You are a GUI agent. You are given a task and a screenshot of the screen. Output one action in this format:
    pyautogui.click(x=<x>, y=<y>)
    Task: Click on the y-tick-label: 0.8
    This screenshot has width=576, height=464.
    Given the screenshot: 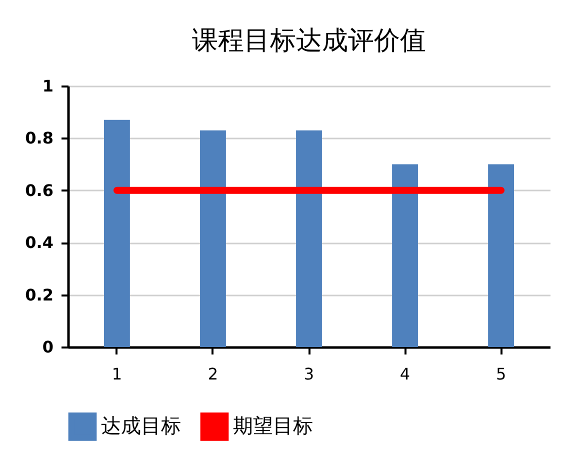 What is the action you would take?
    pyautogui.click(x=39, y=138)
    